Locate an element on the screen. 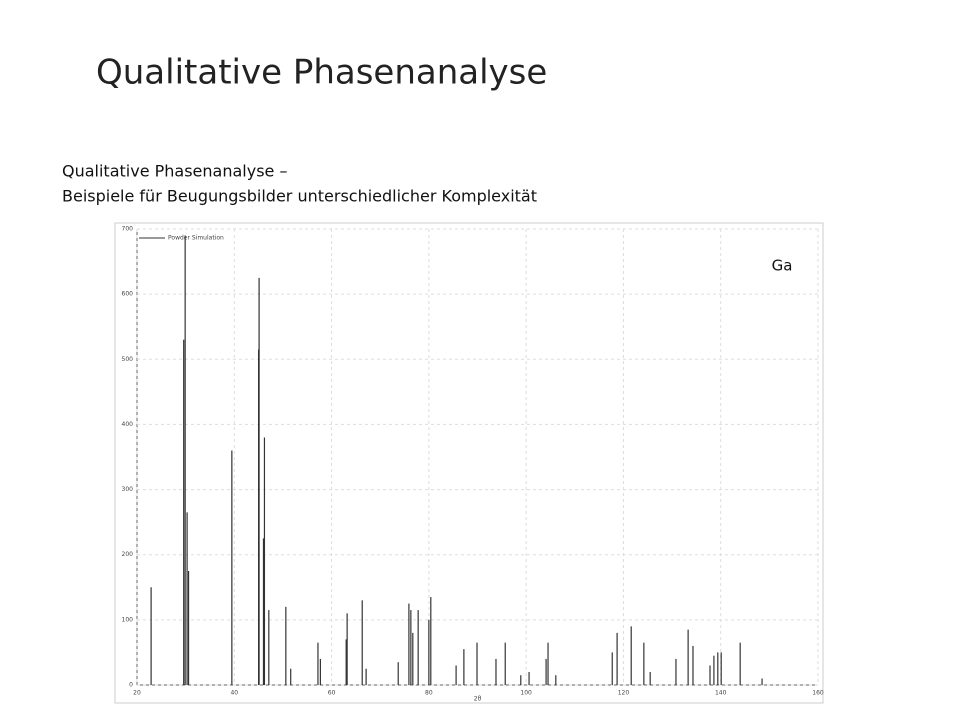  x-axis-label: 2θ is located at coordinates (478, 699).